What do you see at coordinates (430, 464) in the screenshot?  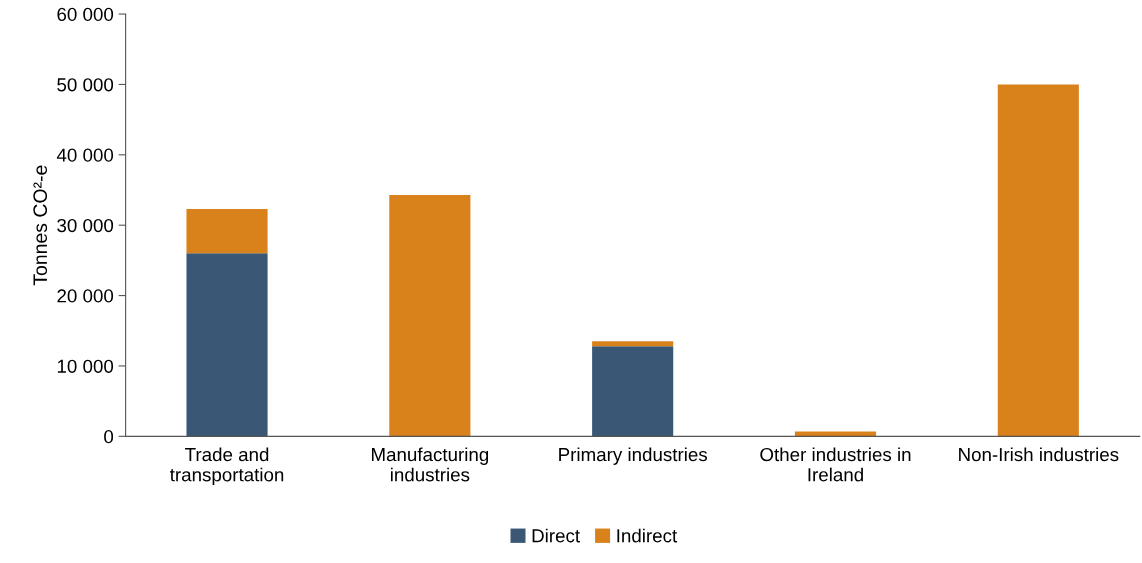 I see `x-tick-label: Manufacturing industries` at bounding box center [430, 464].